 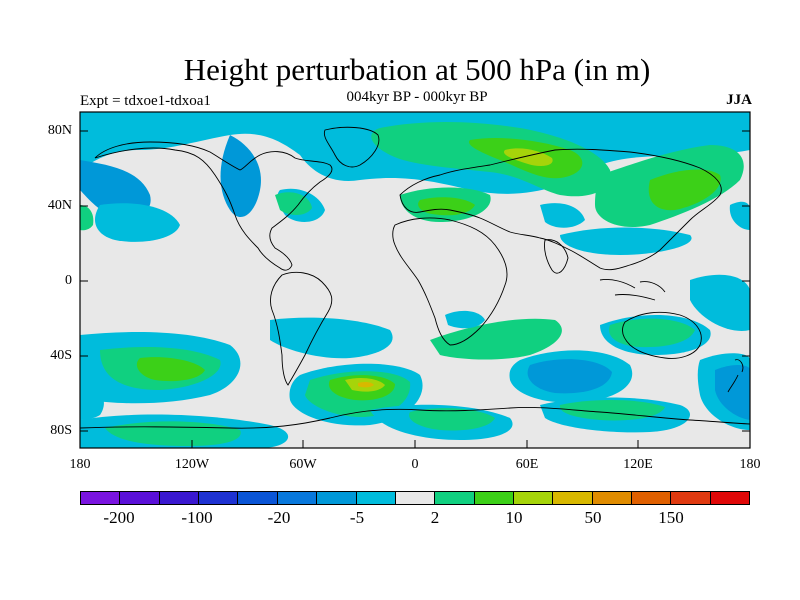 I want to click on lon-label: 0, so click(x=415, y=464).